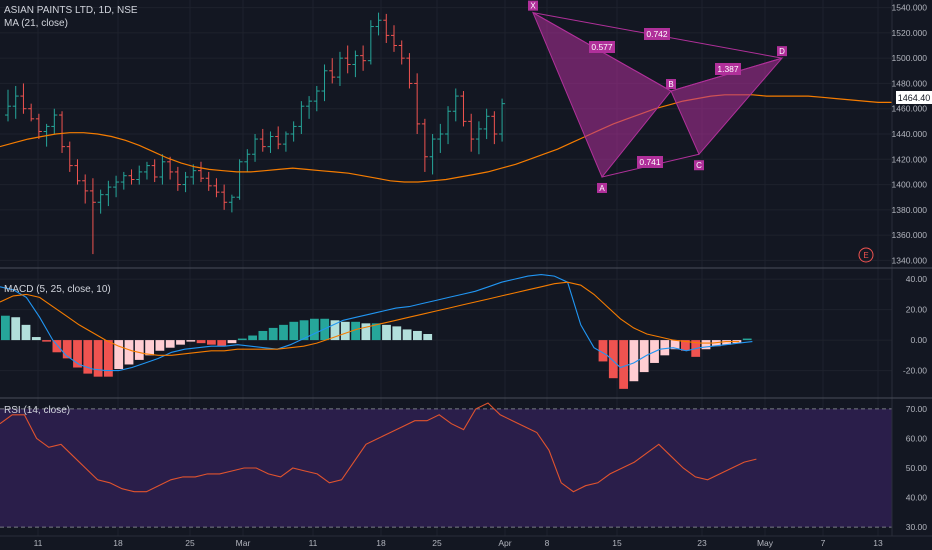  Describe the element at coordinates (36, 23) in the screenshot. I see `ma-legend: MA (21, close)` at that location.